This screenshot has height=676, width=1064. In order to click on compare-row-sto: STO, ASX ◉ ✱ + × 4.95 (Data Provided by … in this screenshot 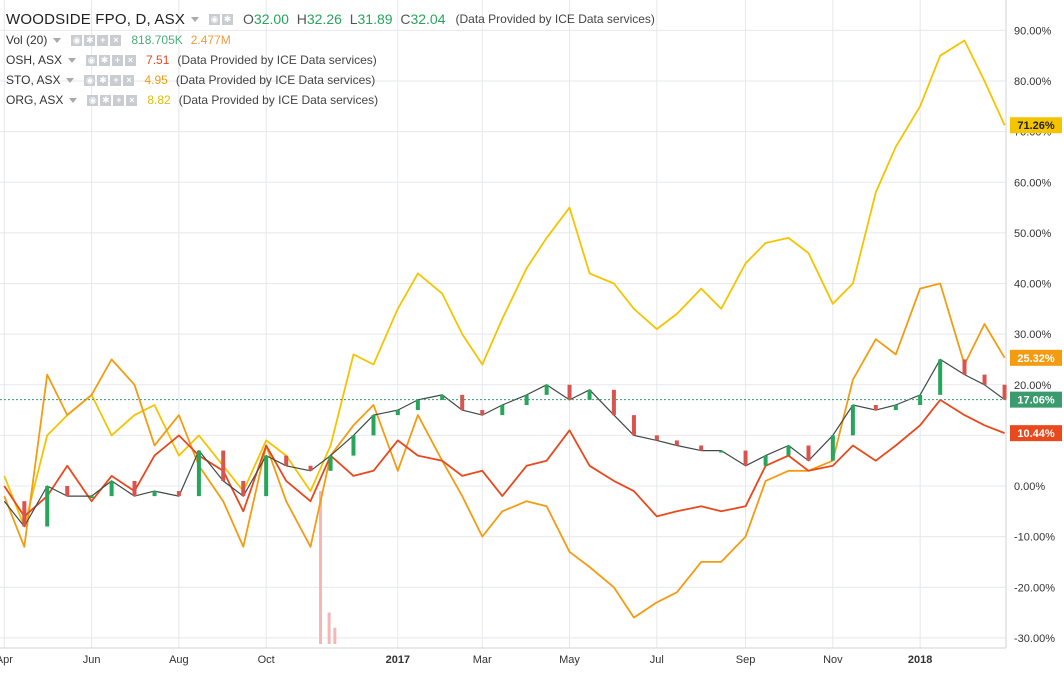, I will do `click(330, 80)`.